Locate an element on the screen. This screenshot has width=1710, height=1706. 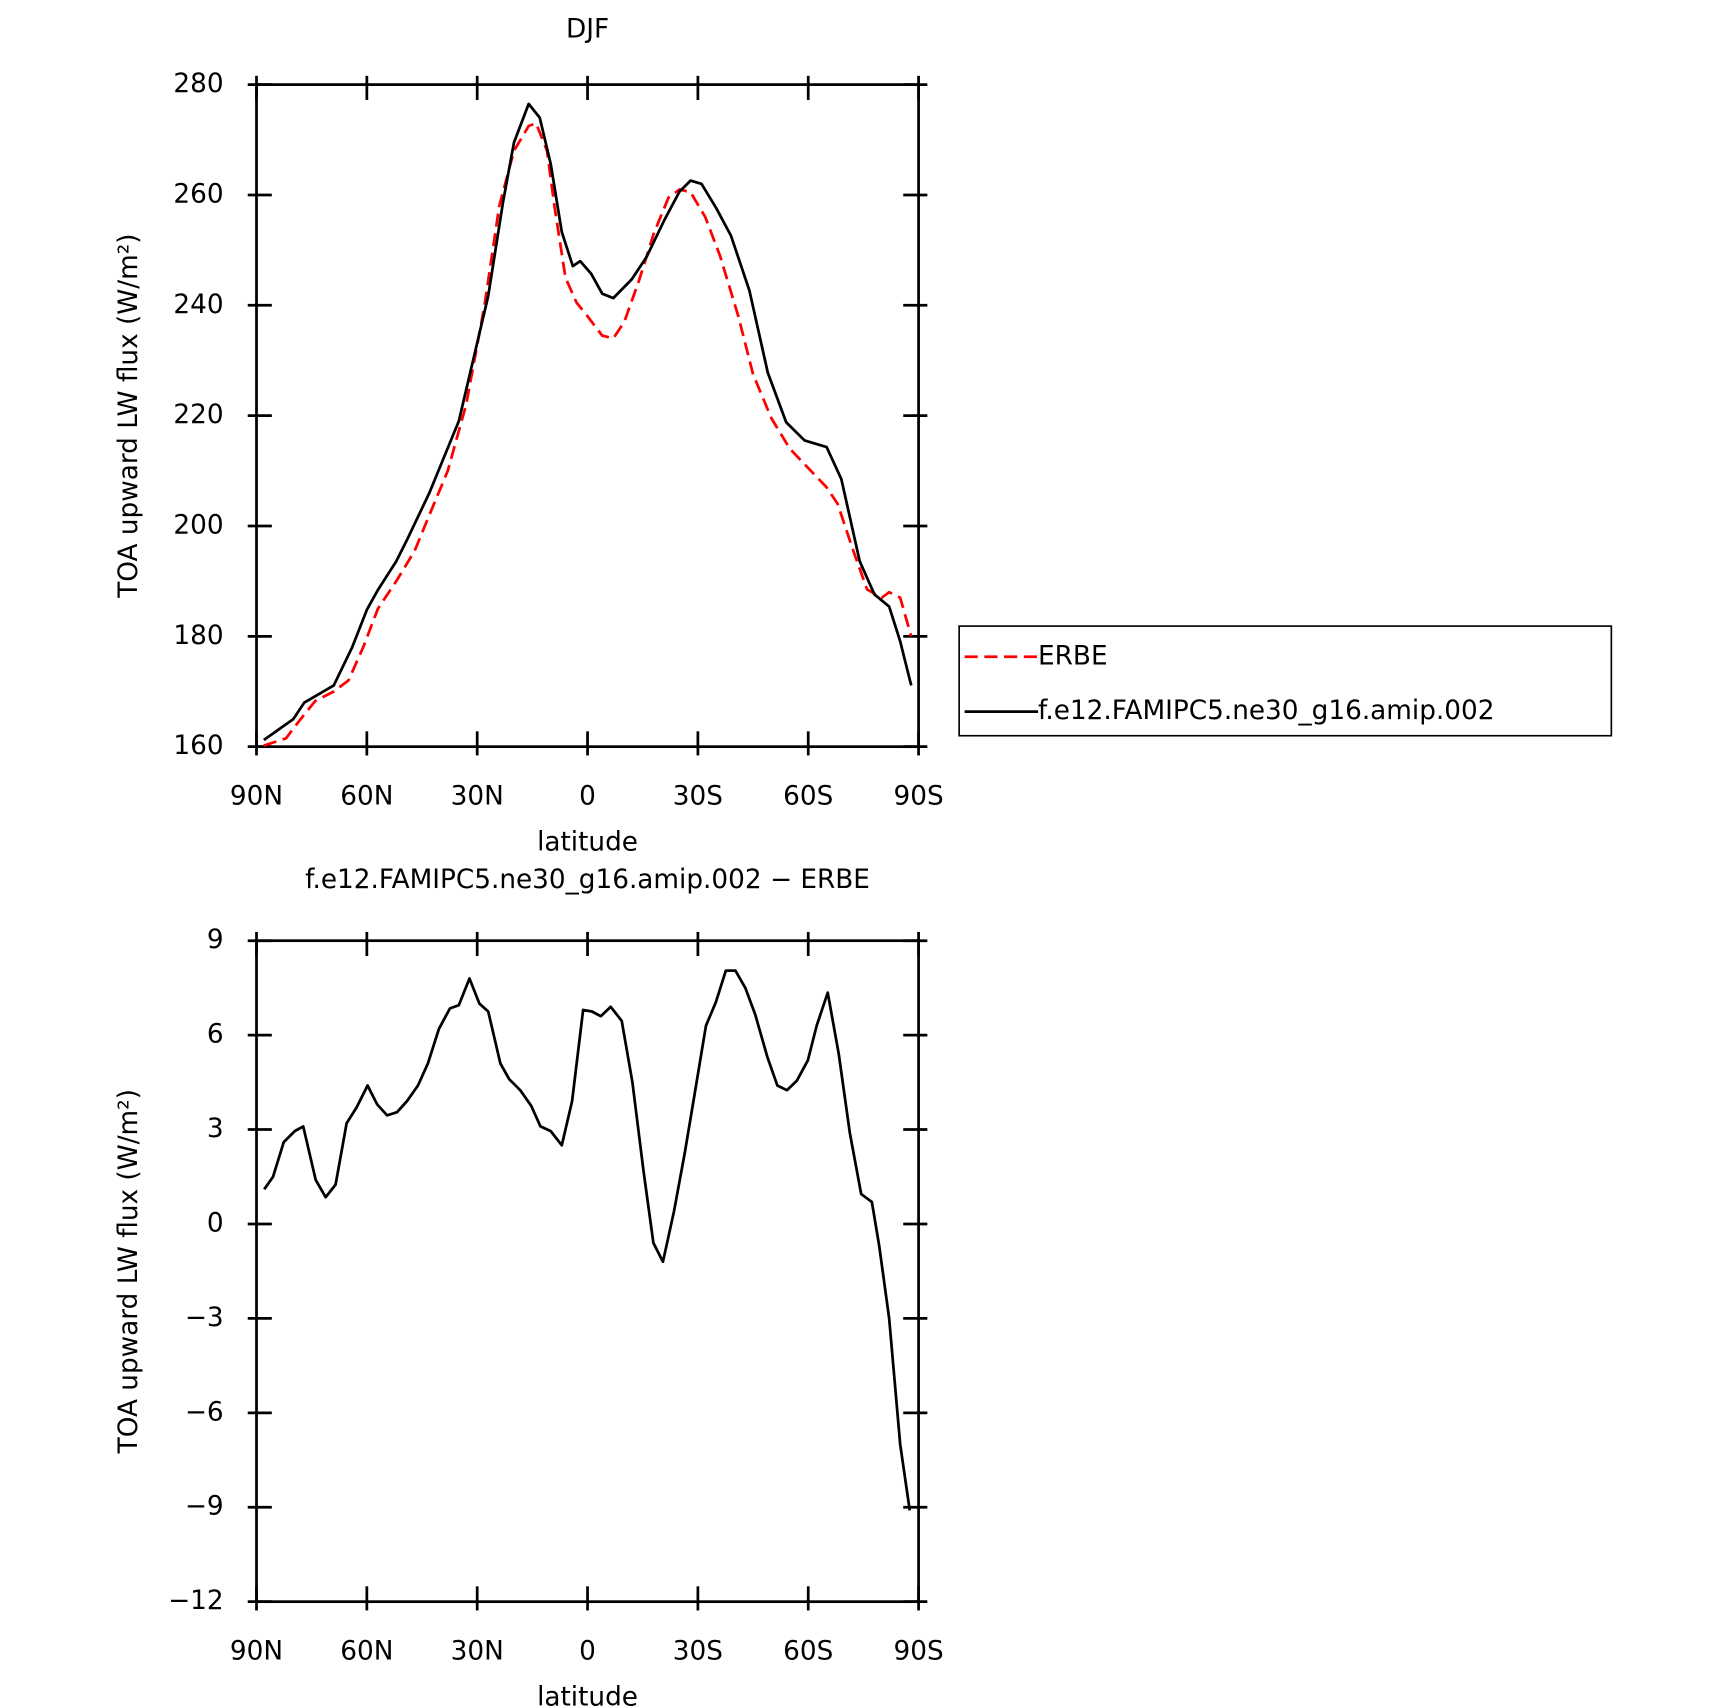
y-tick-label: 160 is located at coordinates (198, 746).